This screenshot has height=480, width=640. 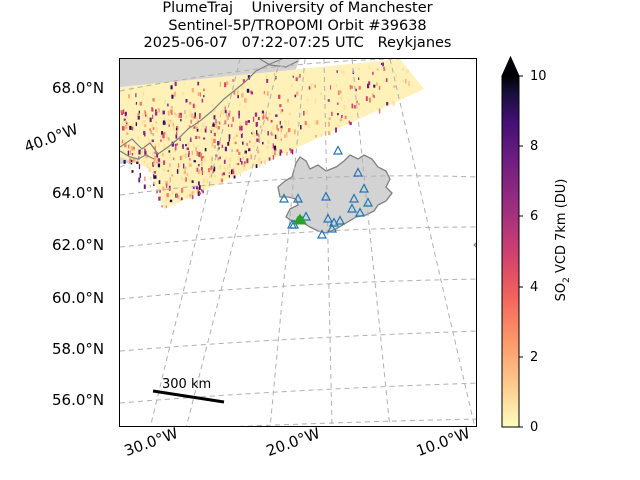 I want to click on lon-label-30w: 30.0°W, so click(x=151, y=442).